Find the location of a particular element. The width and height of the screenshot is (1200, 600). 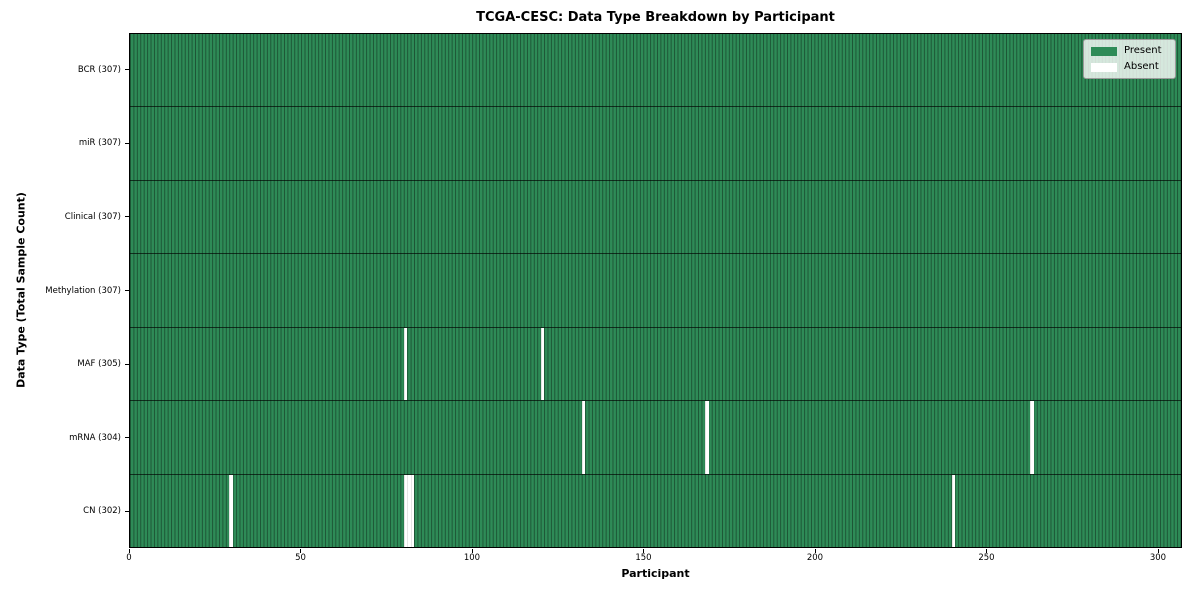

legend-item-absent: Absent is located at coordinates (1129, 67).